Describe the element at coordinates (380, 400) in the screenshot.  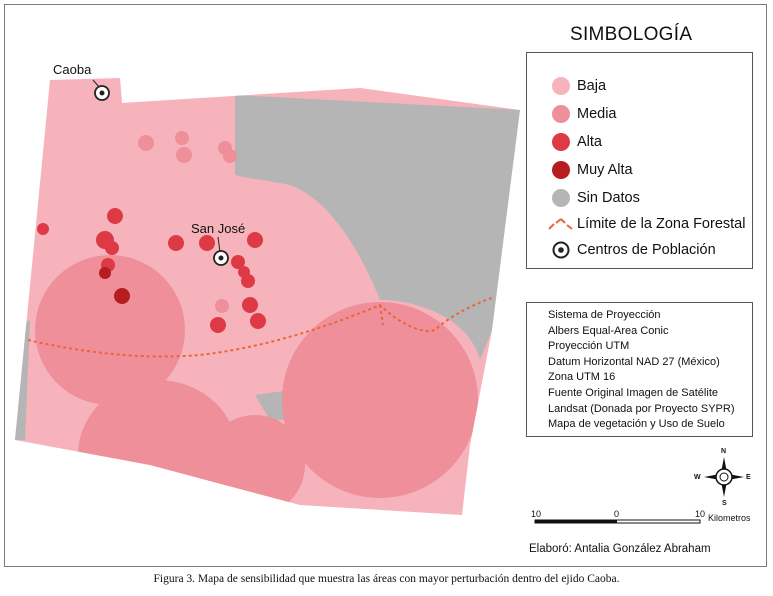
I see `medium-buffer-southeast` at that location.